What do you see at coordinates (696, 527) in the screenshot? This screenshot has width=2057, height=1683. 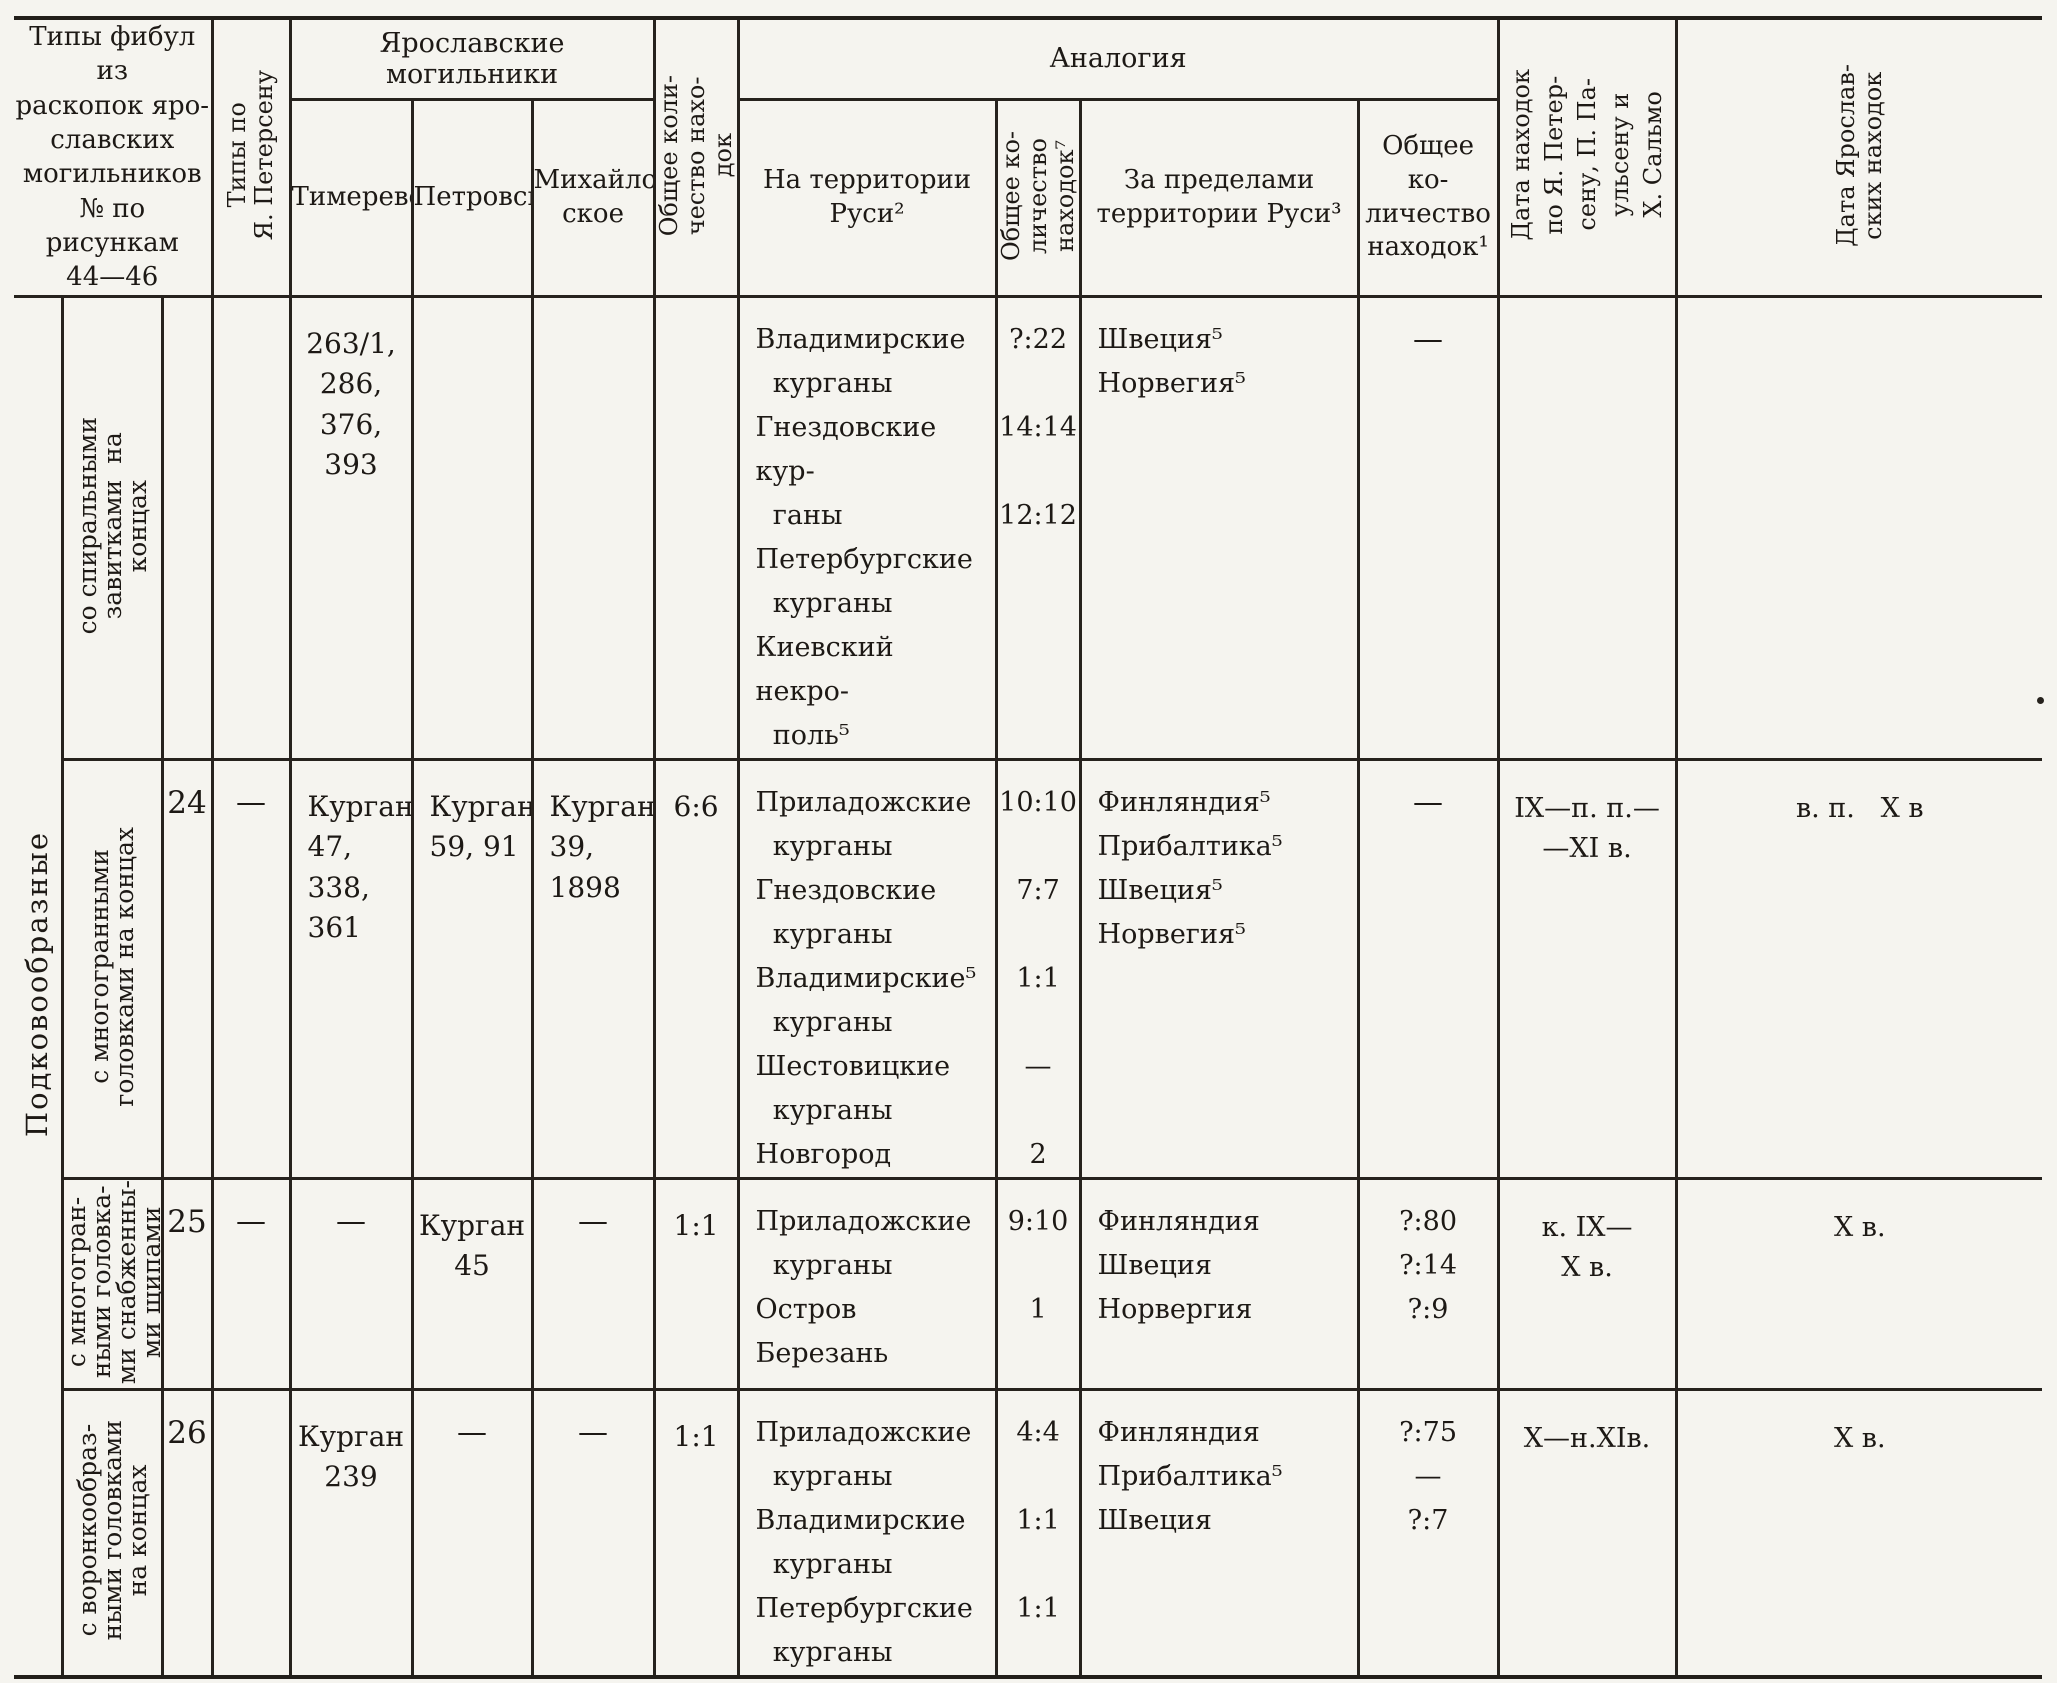 I see `row1-total-cell` at bounding box center [696, 527].